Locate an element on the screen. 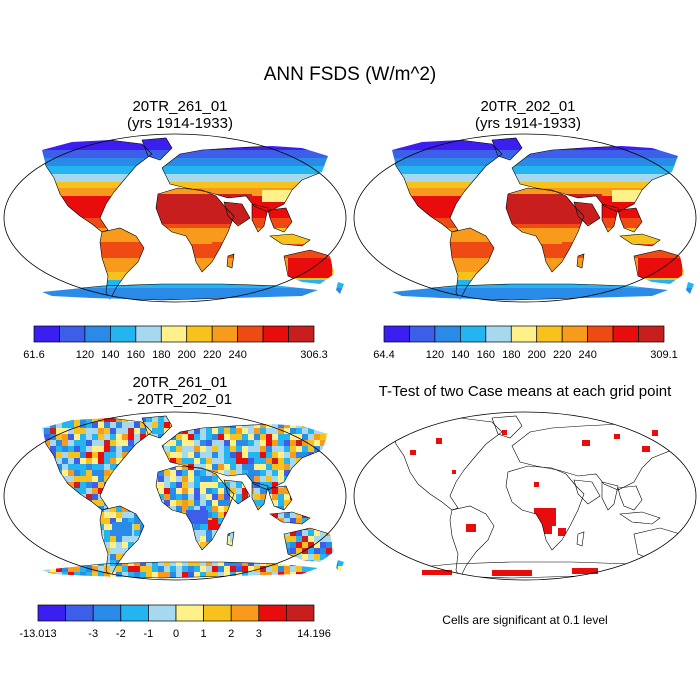 The image size is (700, 700). colorbar-tick-label: 240 is located at coordinates (237, 355).